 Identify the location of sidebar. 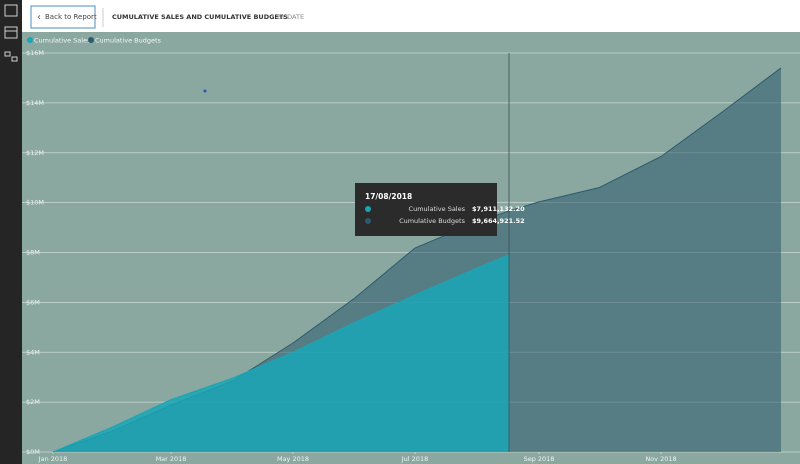
(11, 232).